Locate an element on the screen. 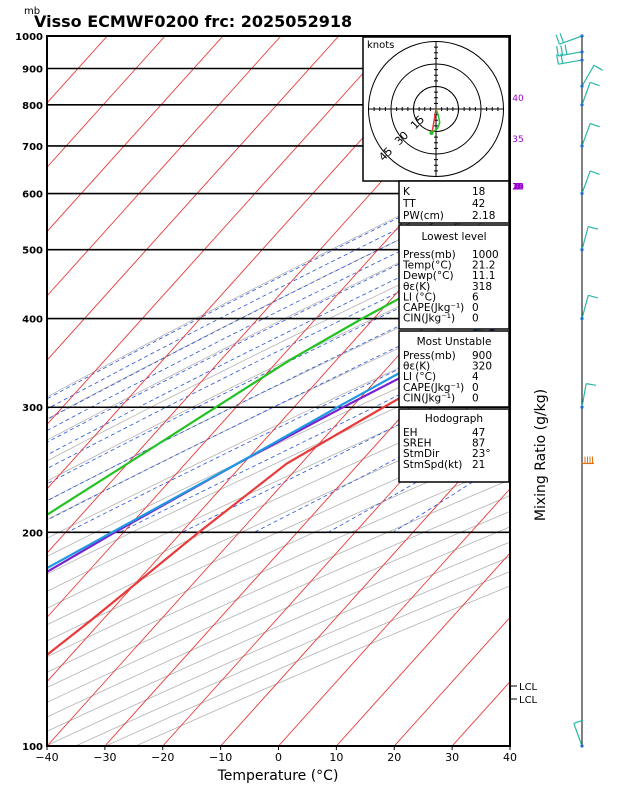  mixing-ratio-label: 25 is located at coordinates (517, 188).